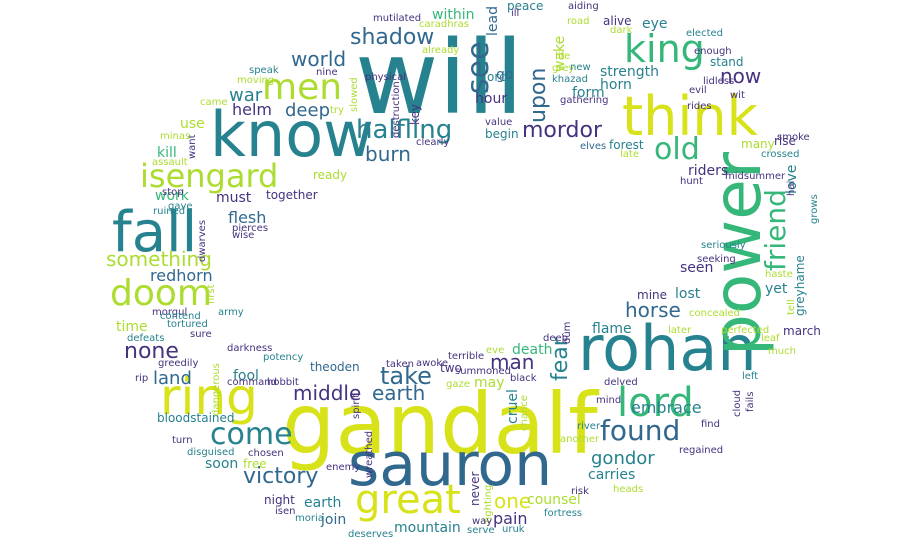  I want to click on word: khazad, so click(570, 79).